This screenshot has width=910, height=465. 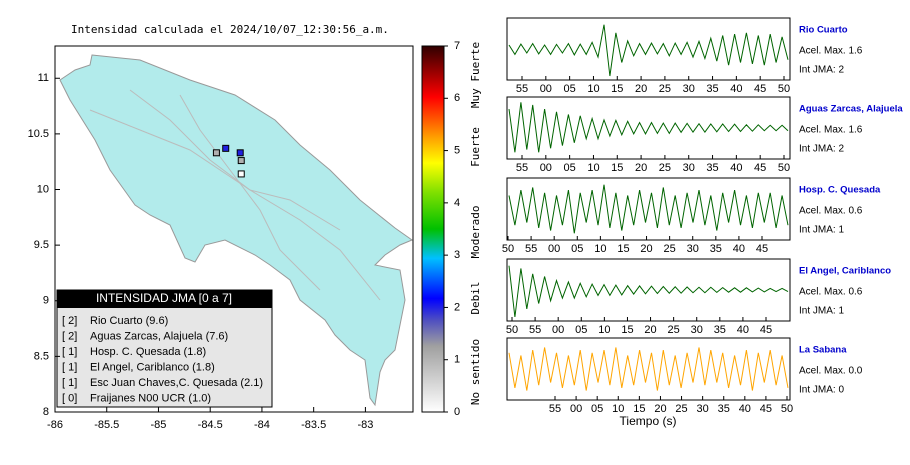 I want to click on x-tick-label: -85, so click(x=159, y=425).